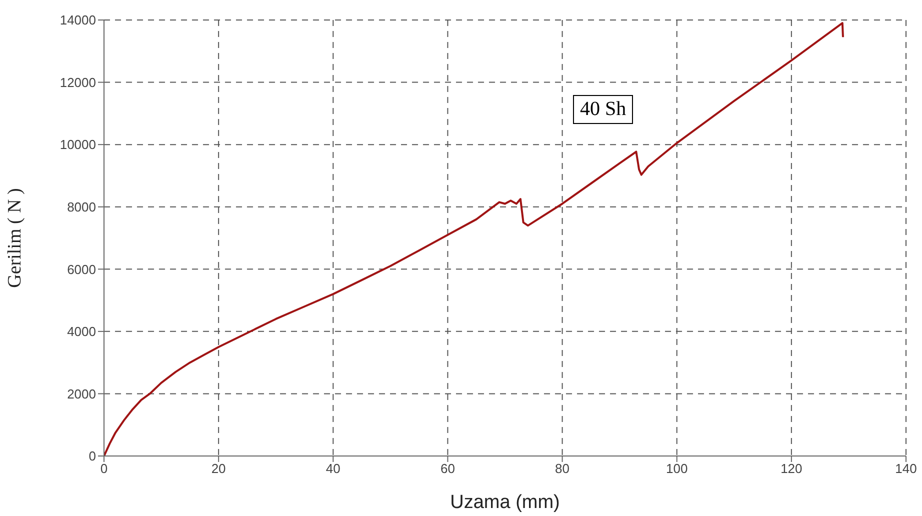 The height and width of the screenshot is (516, 922). Describe the element at coordinates (603, 109) in the screenshot. I see `annotation: 40 Sh` at that location.